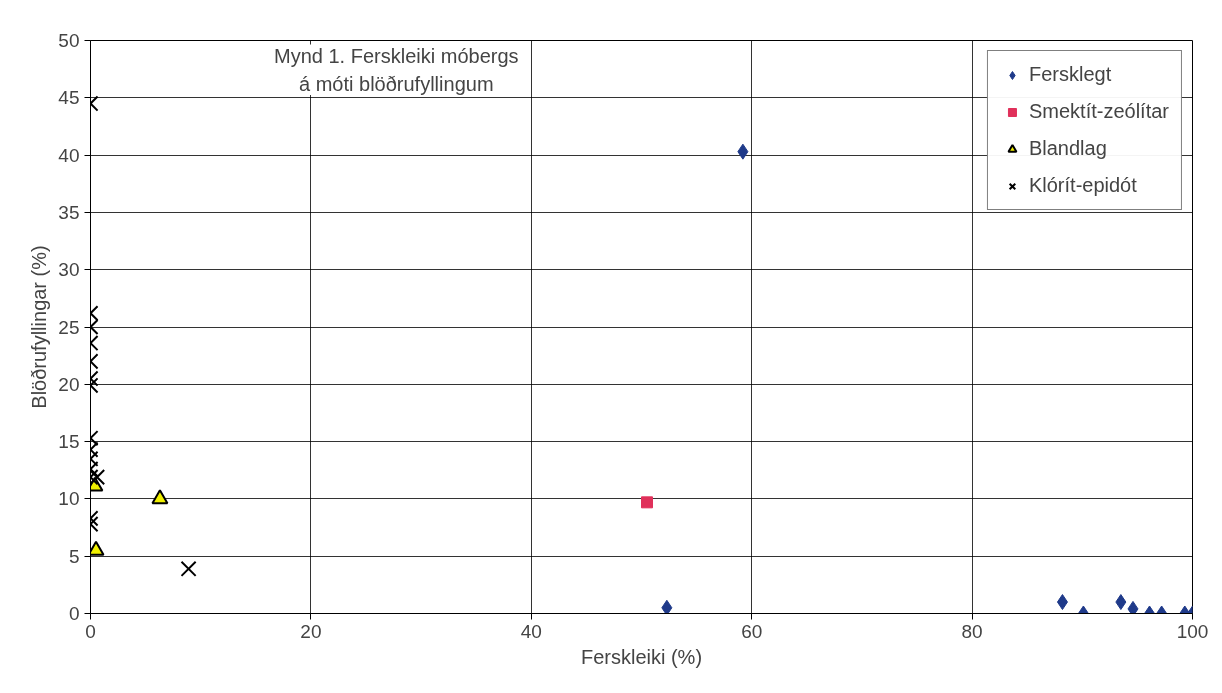 The width and height of the screenshot is (1222, 693). What do you see at coordinates (74, 556) in the screenshot?
I see `y-tick-label: 5` at bounding box center [74, 556].